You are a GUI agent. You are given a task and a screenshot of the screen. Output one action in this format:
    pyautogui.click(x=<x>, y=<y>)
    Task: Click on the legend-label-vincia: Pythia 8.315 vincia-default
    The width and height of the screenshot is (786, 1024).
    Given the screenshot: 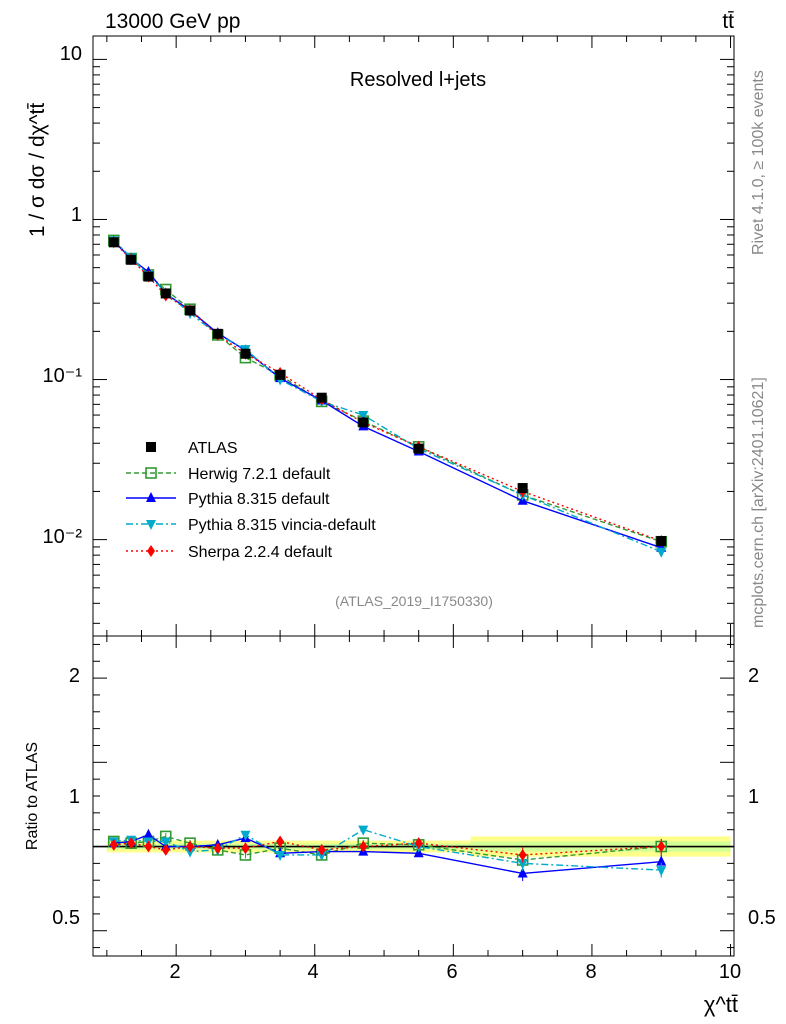 What is the action you would take?
    pyautogui.click(x=282, y=525)
    